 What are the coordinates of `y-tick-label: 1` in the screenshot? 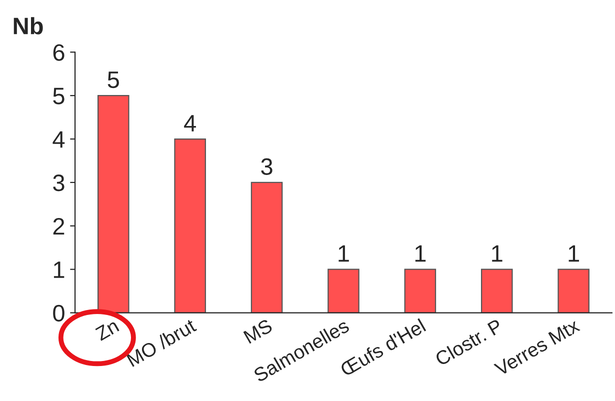 It's located at (59, 270).